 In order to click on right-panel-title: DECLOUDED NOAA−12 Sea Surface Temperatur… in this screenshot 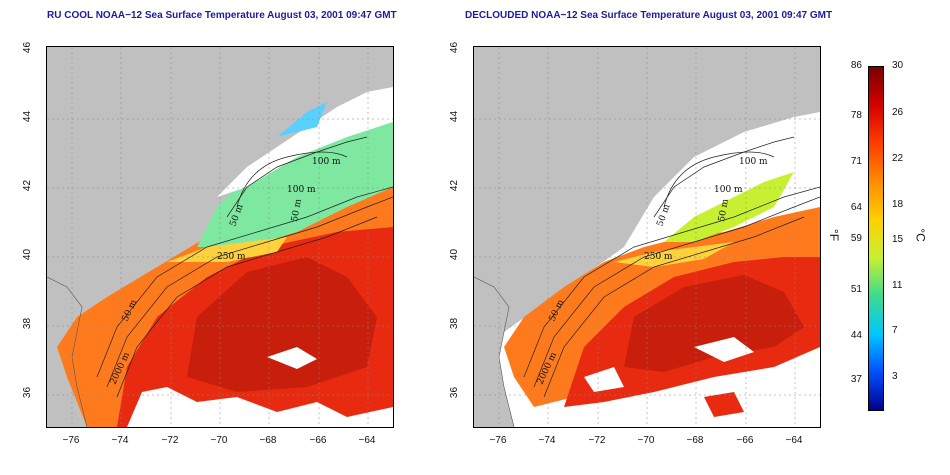, I will do `click(649, 15)`.